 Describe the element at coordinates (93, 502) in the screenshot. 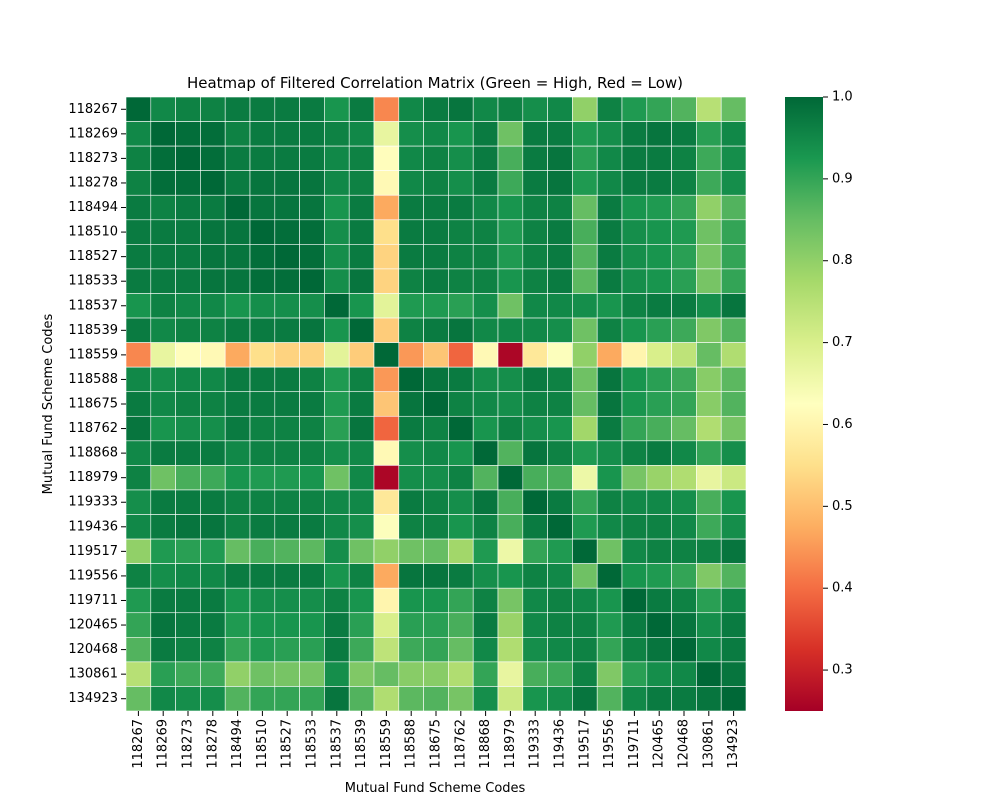

I see `y-tick-label: 119333` at that location.